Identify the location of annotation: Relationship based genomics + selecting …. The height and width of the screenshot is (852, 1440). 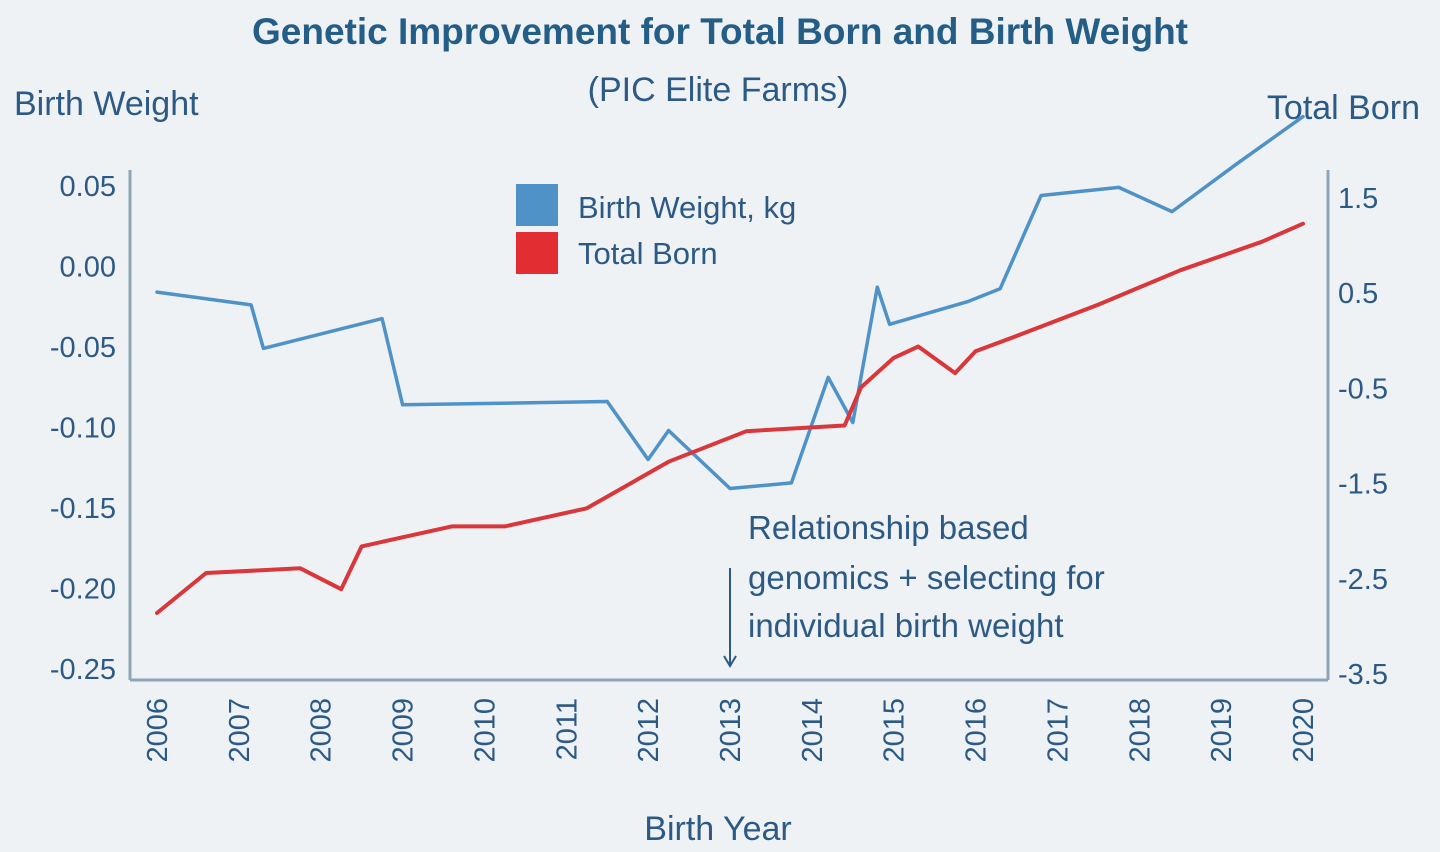
(914, 588).